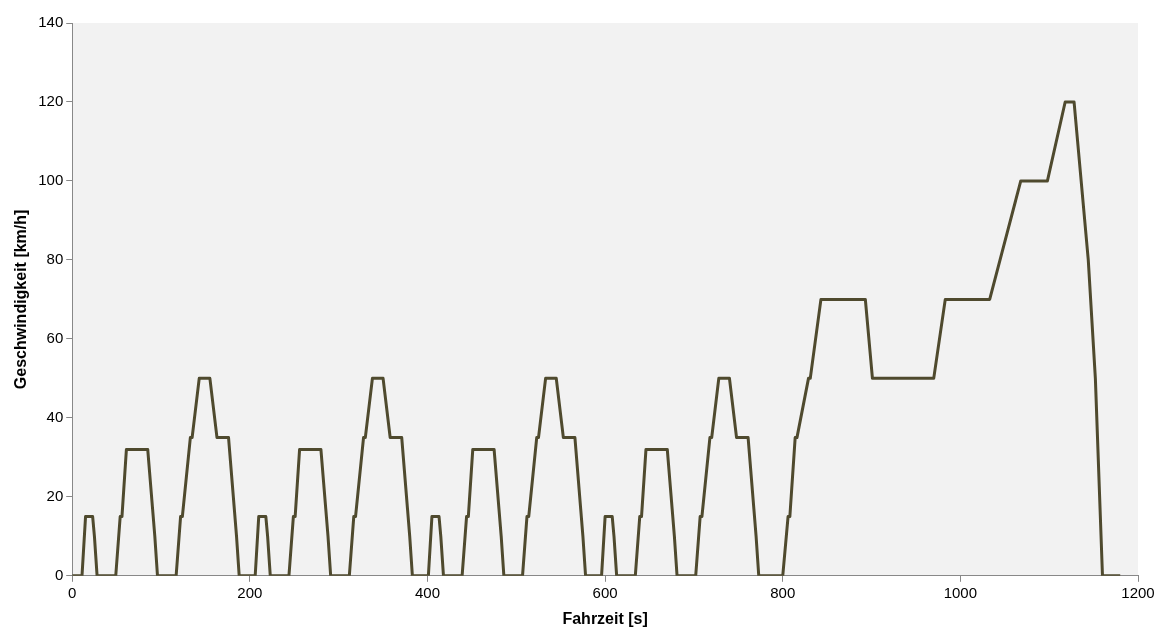 This screenshot has height=643, width=1176. Describe the element at coordinates (55, 259) in the screenshot. I see `y-tick-label: 80` at that location.